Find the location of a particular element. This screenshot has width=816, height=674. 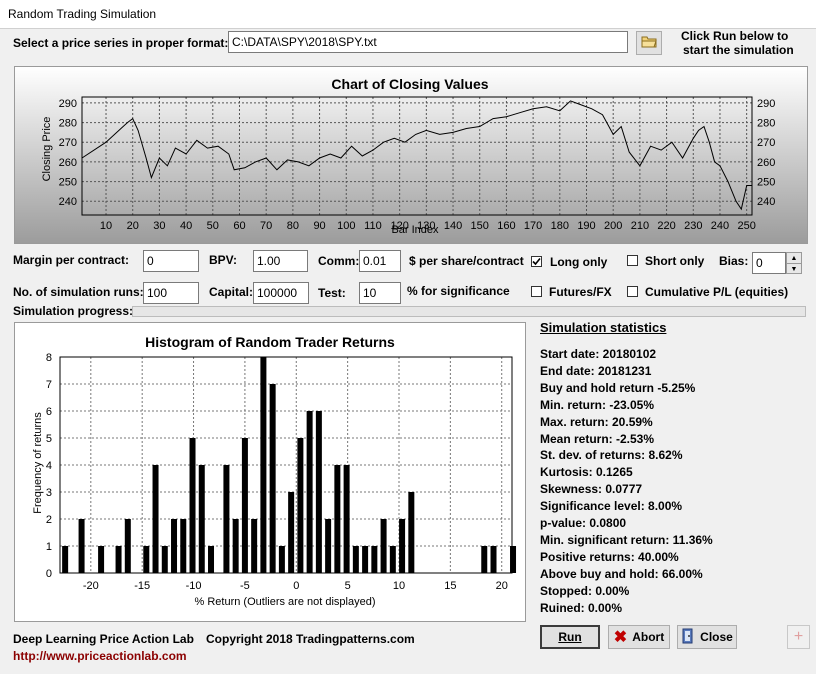

bias-spinner: ▲ ▼ is located at coordinates (794, 263).